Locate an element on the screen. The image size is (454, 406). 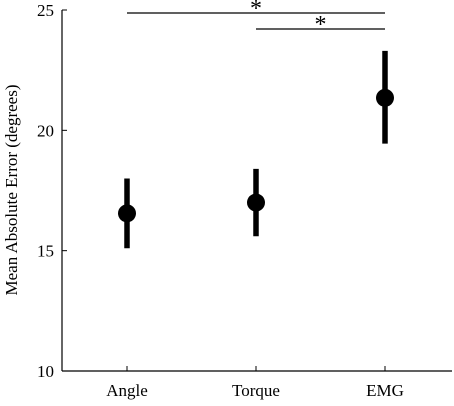
data-point-torque is located at coordinates (256, 202).